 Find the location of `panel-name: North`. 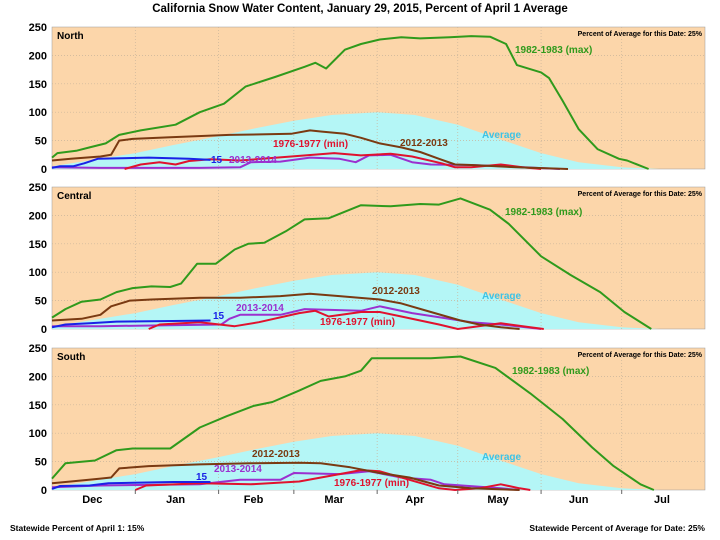

panel-name: North is located at coordinates (70, 36).